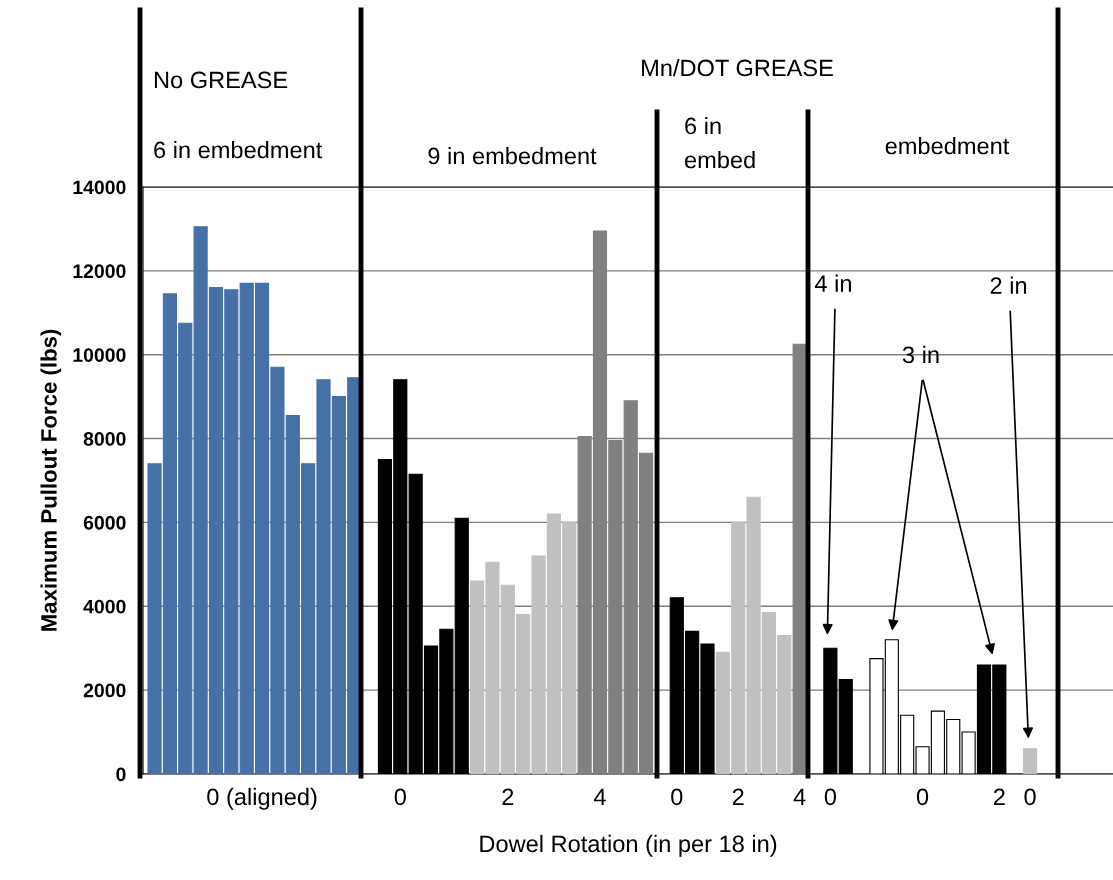 The width and height of the screenshot is (1113, 880). I want to click on y-tick-label: 2000, so click(104, 690).